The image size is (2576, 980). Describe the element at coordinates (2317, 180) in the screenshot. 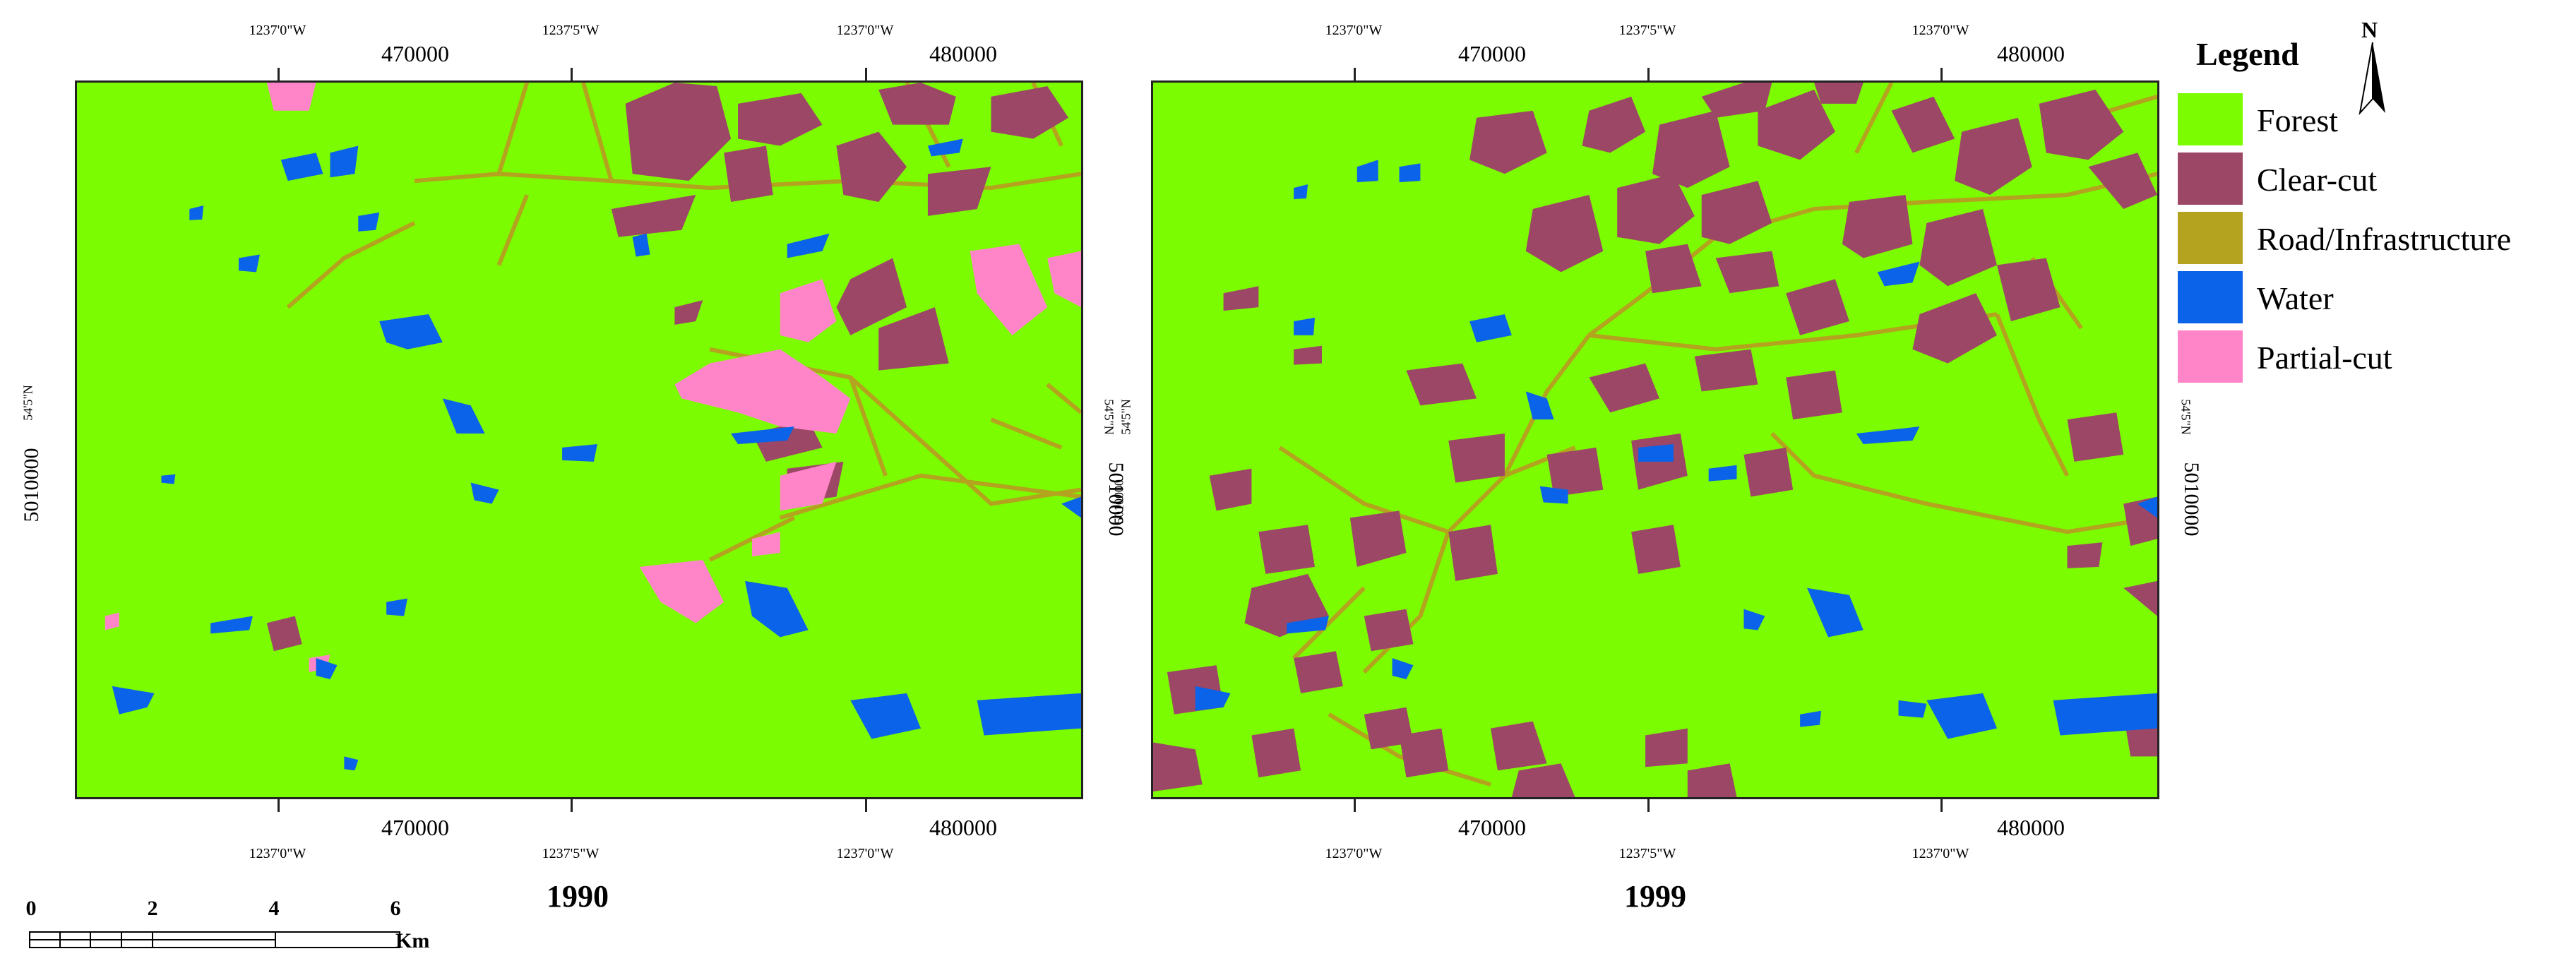

I see `legend-label-clear-cut: Clear-cut` at that location.